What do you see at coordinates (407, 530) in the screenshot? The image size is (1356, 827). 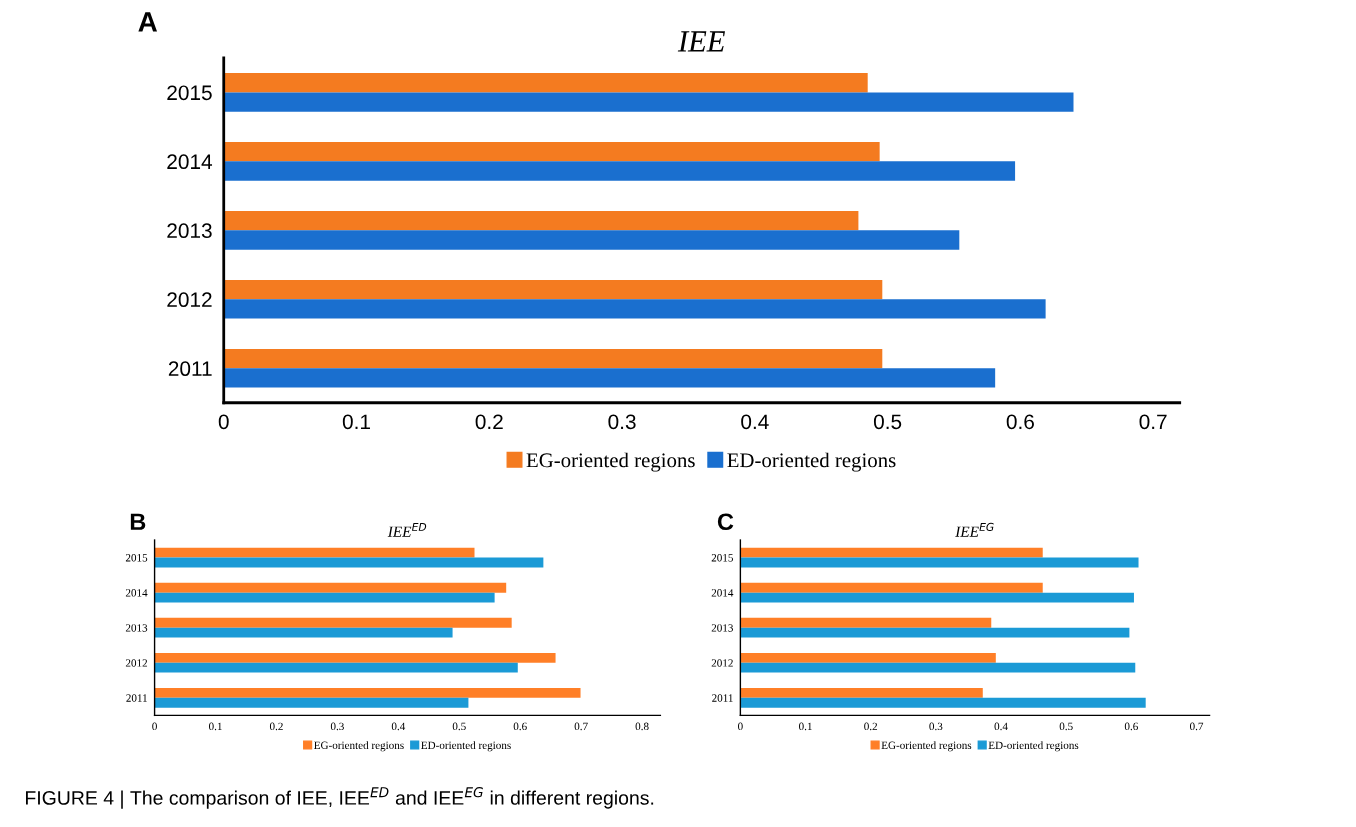 I see `chart-title: IEE$^{ED}$` at bounding box center [407, 530].